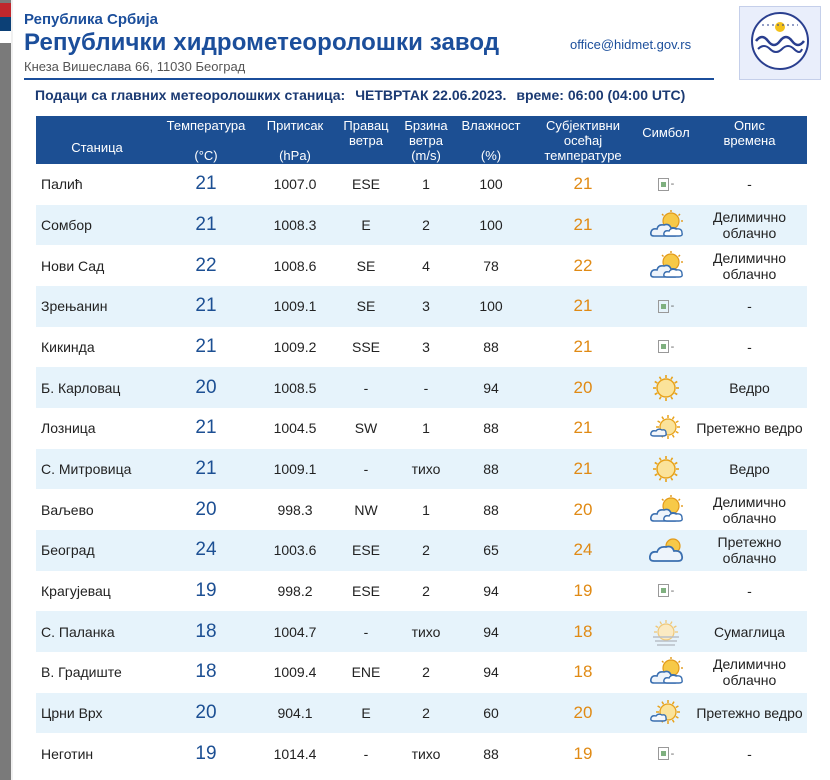 This screenshot has width=830, height=780. I want to click on station-name: Лозница, so click(68, 428).